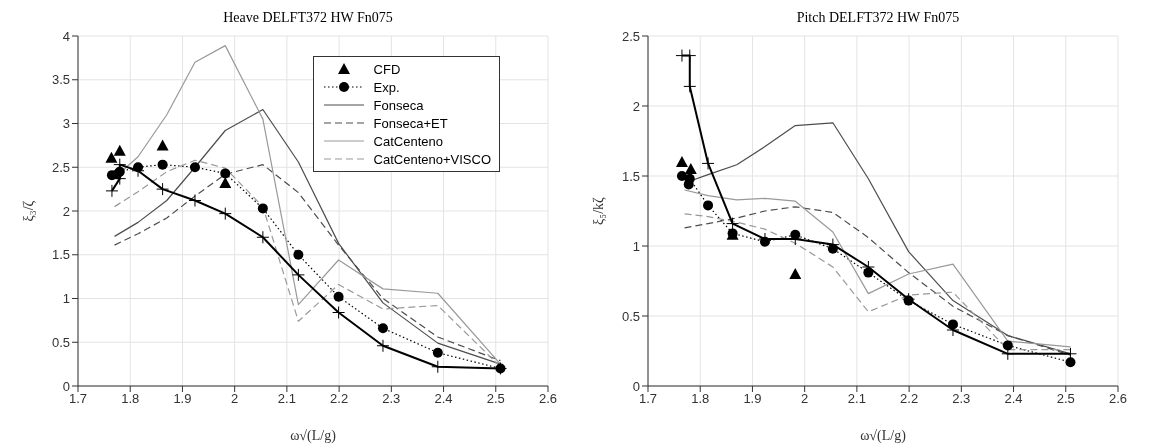 The image size is (1156, 448). What do you see at coordinates (432, 159) in the screenshot?
I see `legend-label: CatCenteno+VISCO` at bounding box center [432, 159].